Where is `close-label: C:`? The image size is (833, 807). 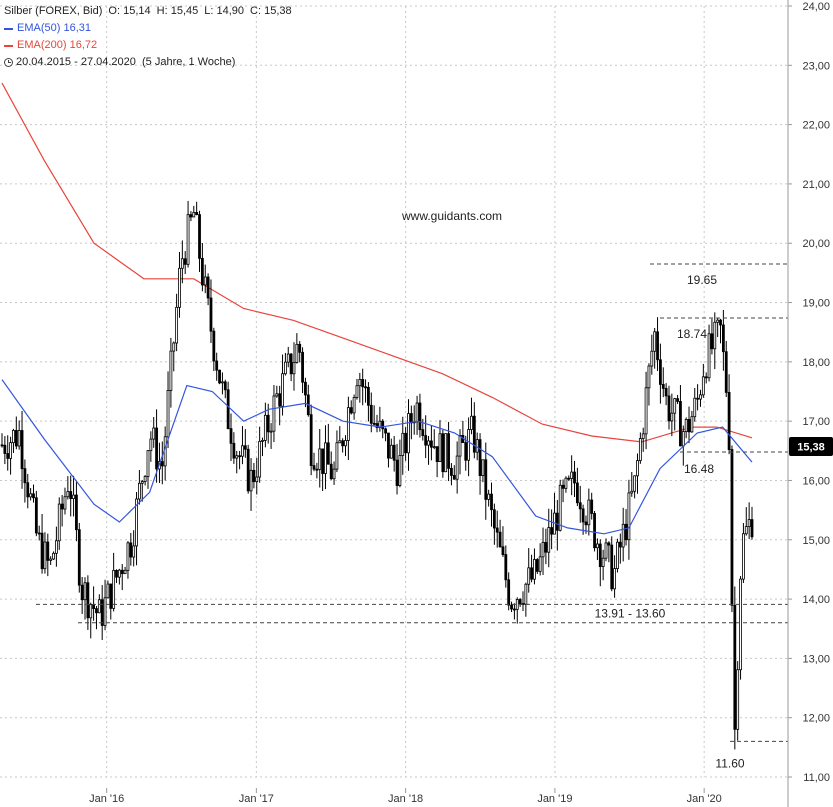 close-label: C: is located at coordinates (256, 11).